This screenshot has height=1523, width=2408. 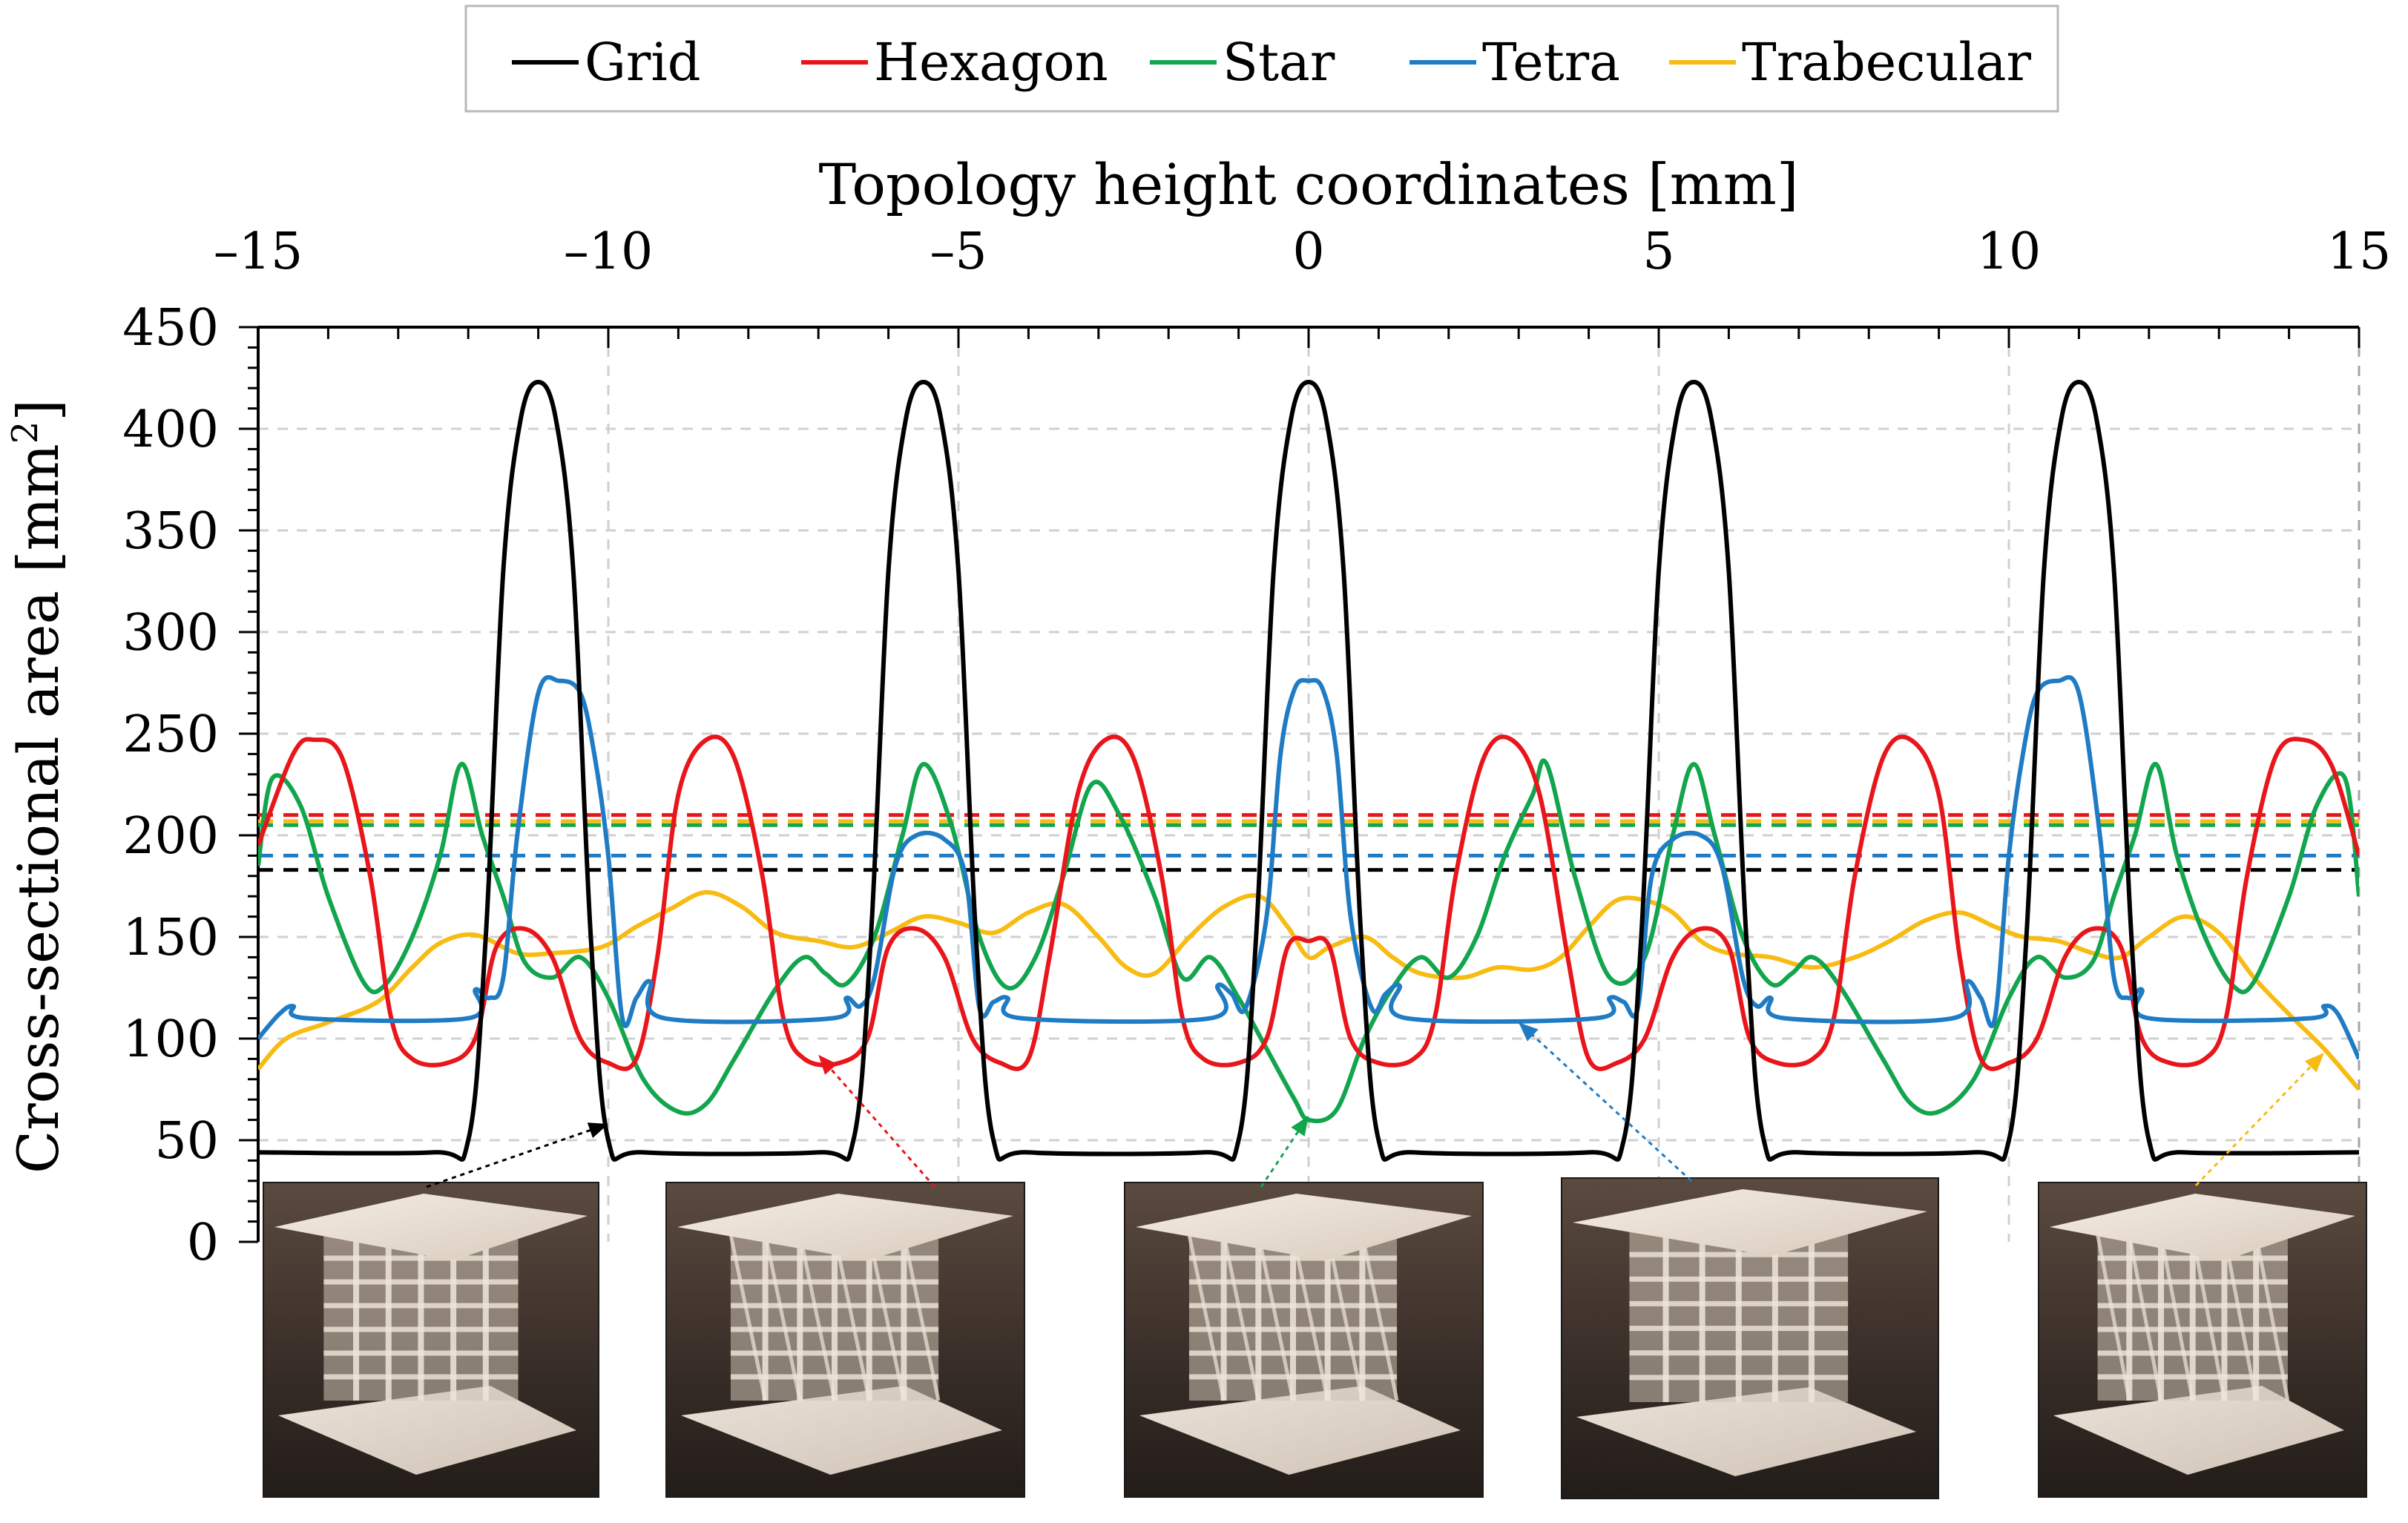 I want to click on x-tick-label: –15, so click(x=258, y=252).